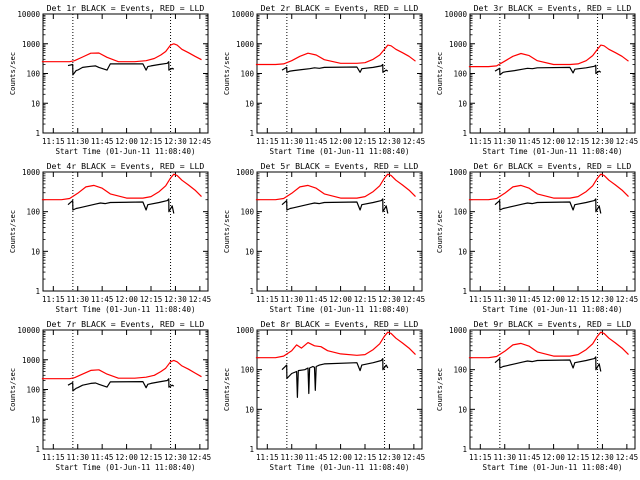  I want to click on chart-title: Det 1r BLACK = Events, RED = LLD, so click(126, 8).